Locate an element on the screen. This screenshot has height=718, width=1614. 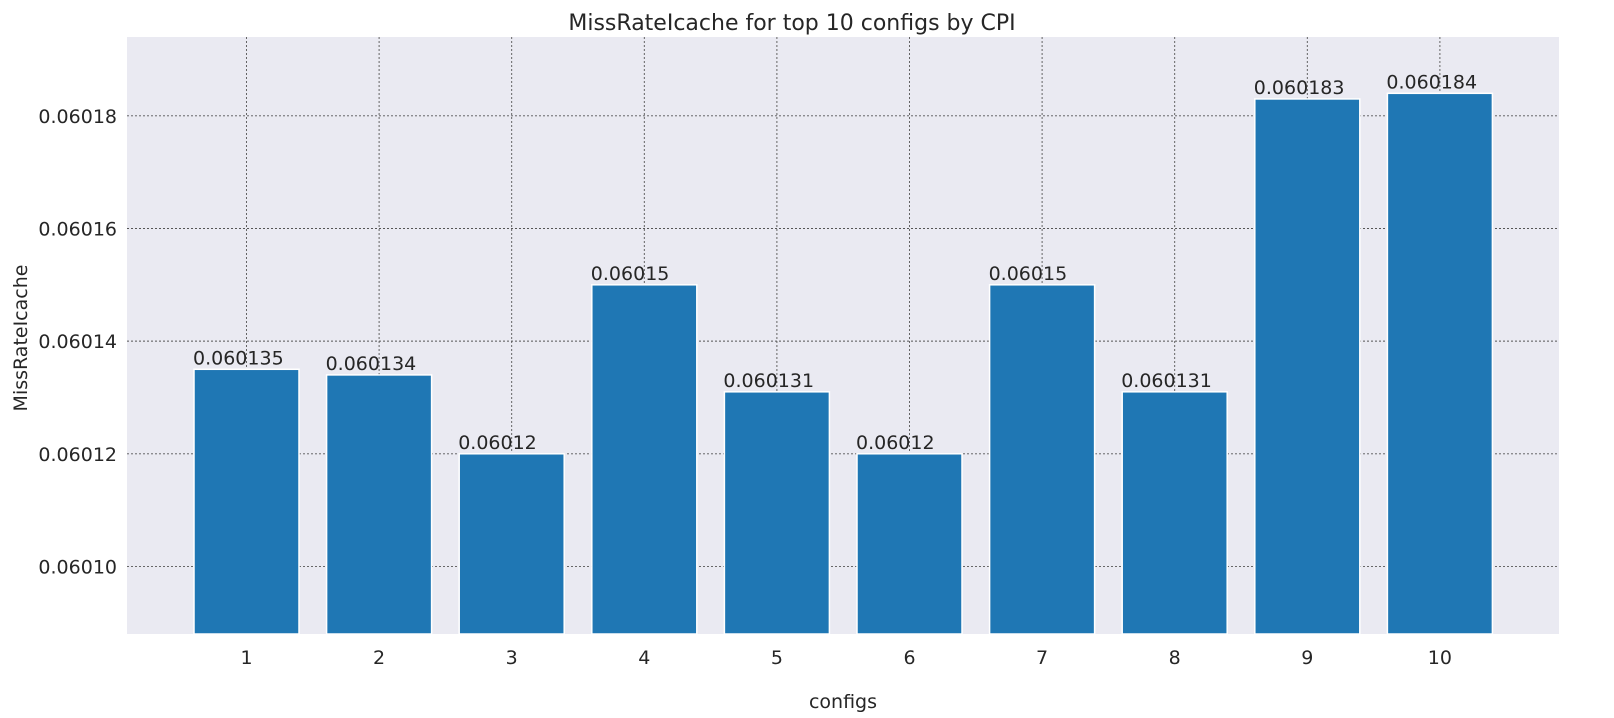
y-tick-label: 0.06014 is located at coordinates (77, 342).